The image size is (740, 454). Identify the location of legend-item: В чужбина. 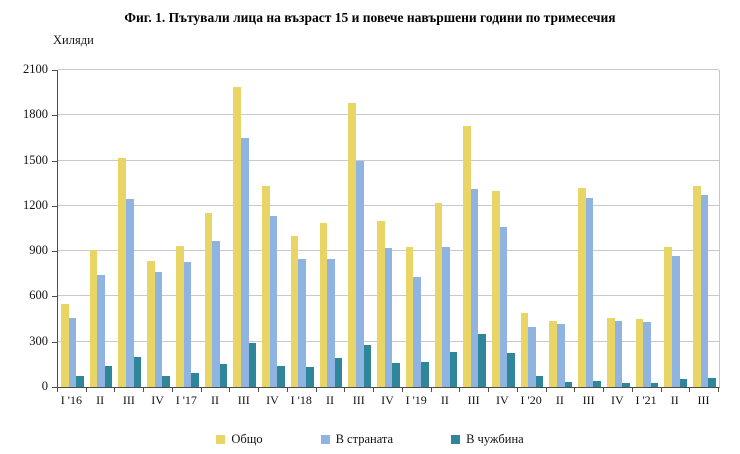
(487, 439).